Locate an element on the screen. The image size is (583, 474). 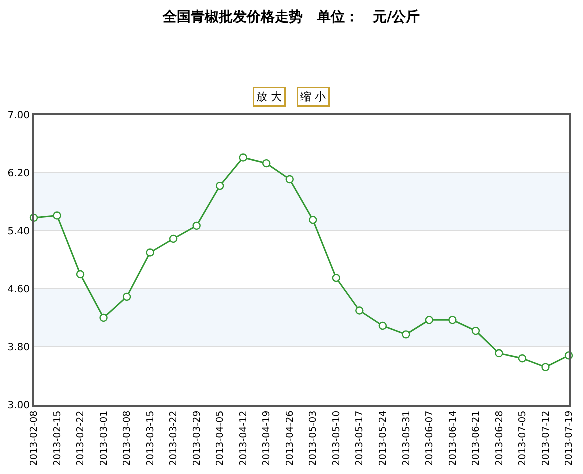
x-tick-label: 2013-05-17 is located at coordinates (360, 438).